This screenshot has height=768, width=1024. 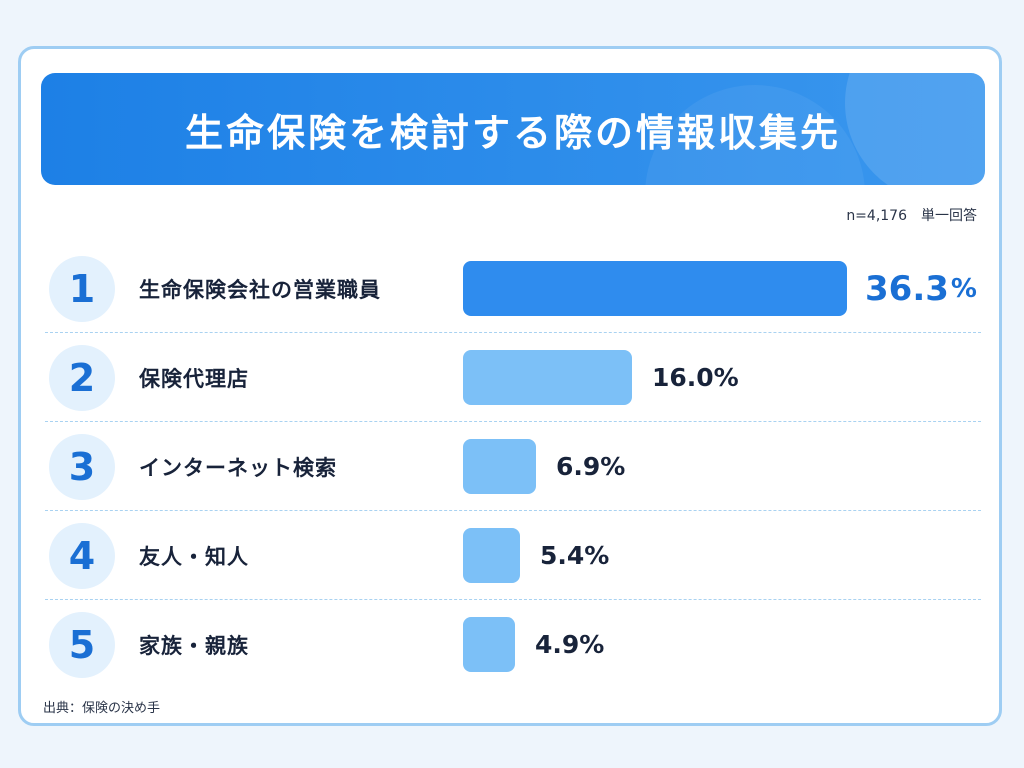 I want to click on value-number: 6.9%, so click(x=591, y=466).